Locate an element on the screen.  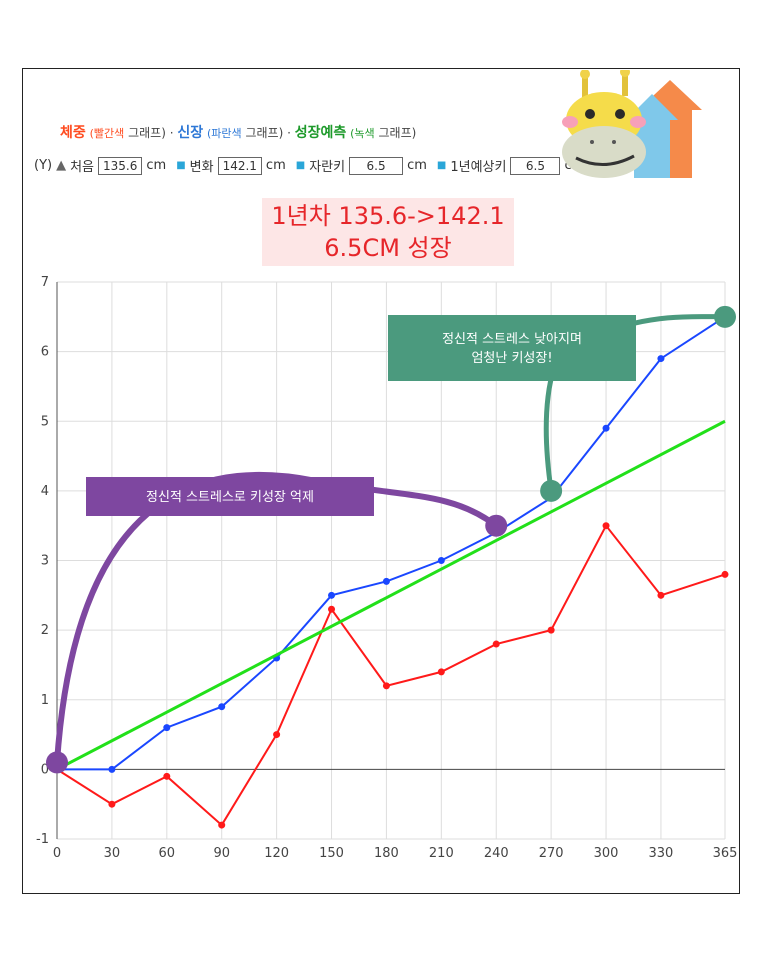
legend-sep-1: · is located at coordinates (171, 133).